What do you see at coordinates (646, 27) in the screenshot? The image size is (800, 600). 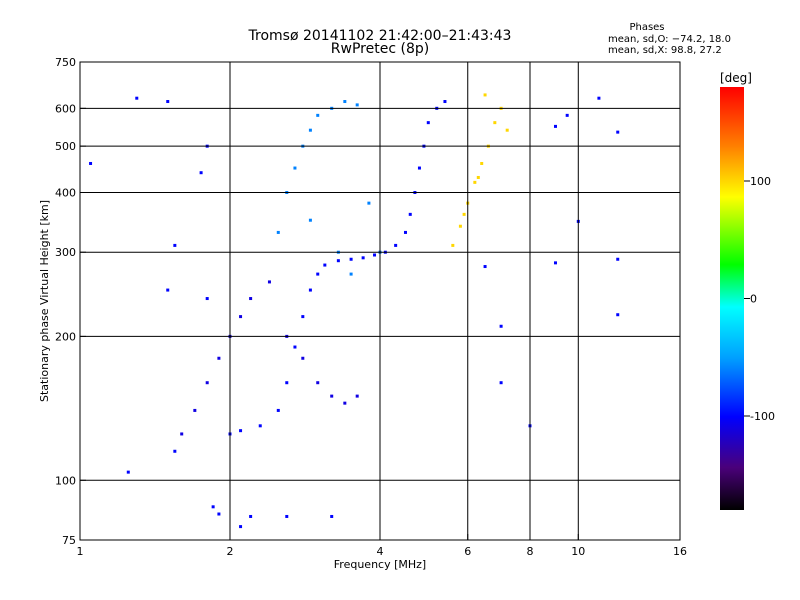 I see `phase-box-title: Phases` at bounding box center [646, 27].